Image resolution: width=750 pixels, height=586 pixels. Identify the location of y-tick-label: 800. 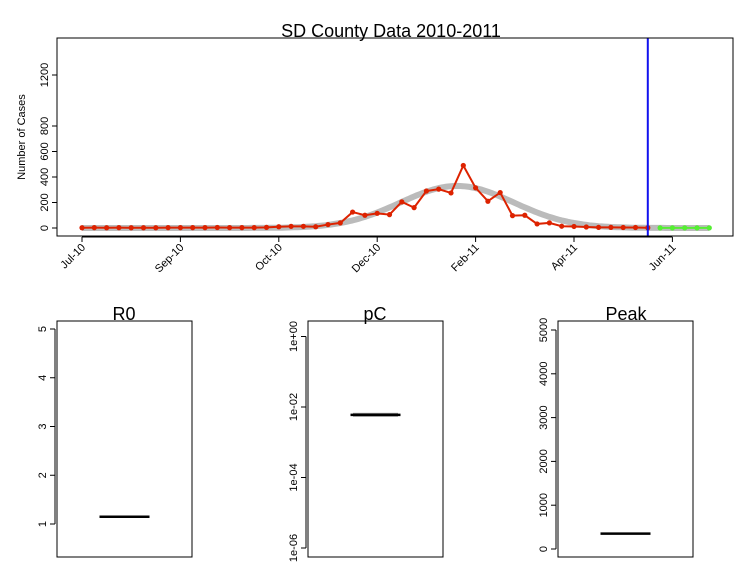
(45, 126).